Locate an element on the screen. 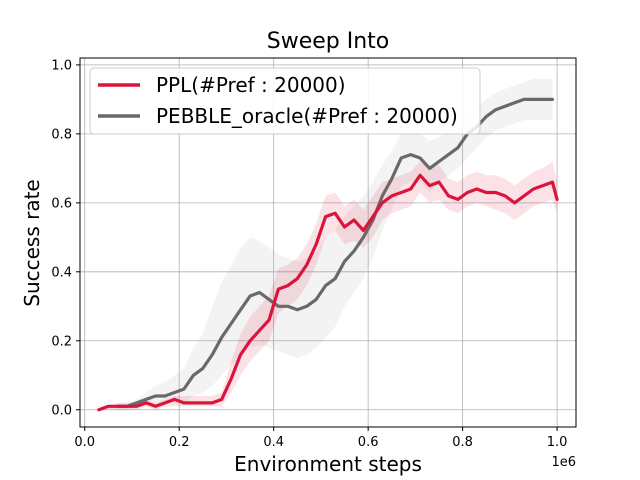 The height and width of the screenshot is (480, 640). x-tick-label: 1.0 is located at coordinates (557, 442).